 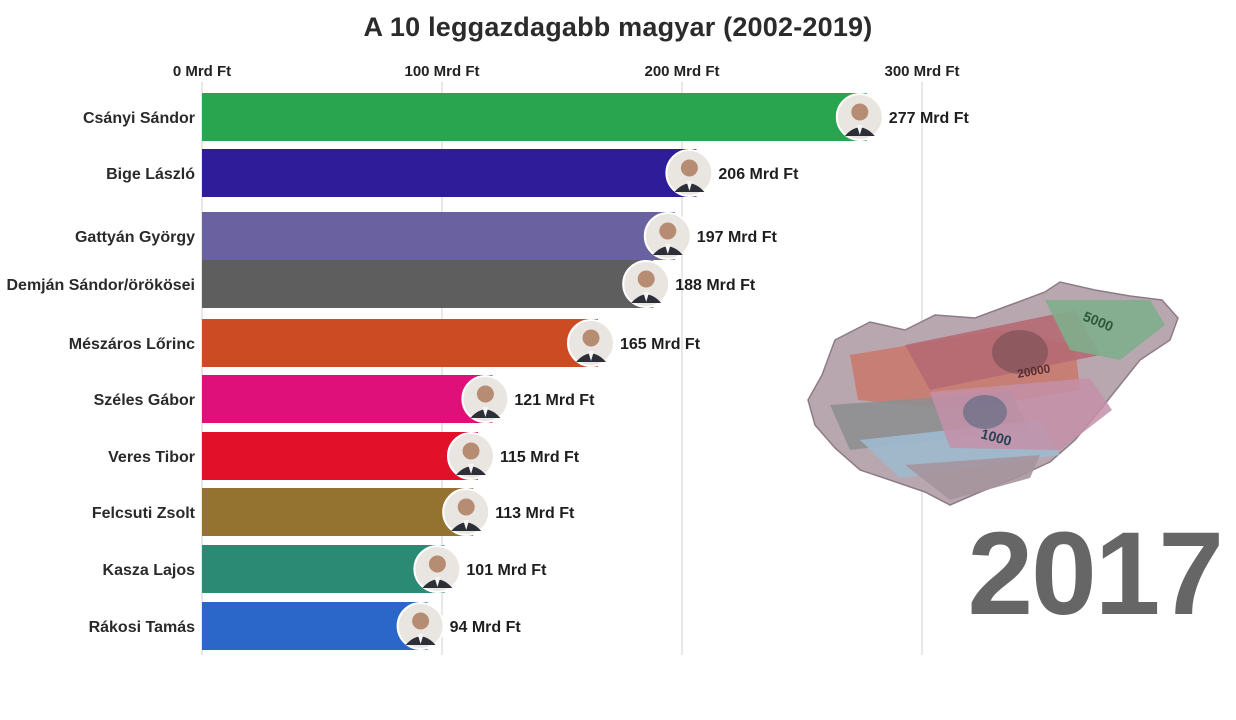 I want to click on value-label: 188 Mrd Ft, so click(x=715, y=285).